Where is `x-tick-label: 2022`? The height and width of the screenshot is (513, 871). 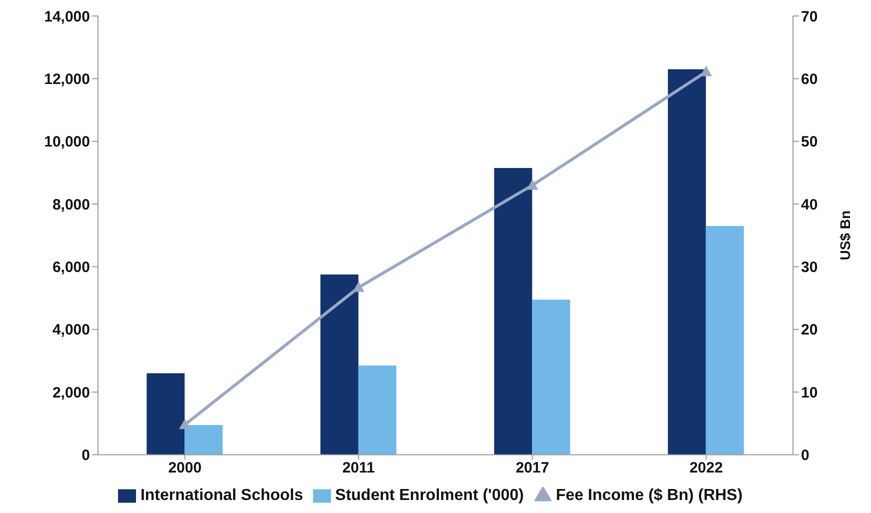
x-tick-label: 2022 is located at coordinates (706, 467).